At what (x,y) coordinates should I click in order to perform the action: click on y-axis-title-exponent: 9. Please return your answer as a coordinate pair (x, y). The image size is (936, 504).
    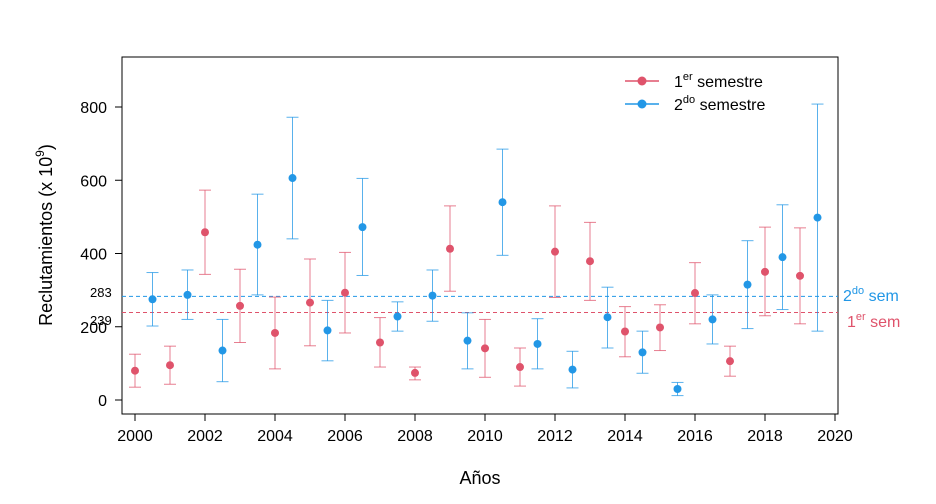
    Looking at the image, I should click on (40, 153).